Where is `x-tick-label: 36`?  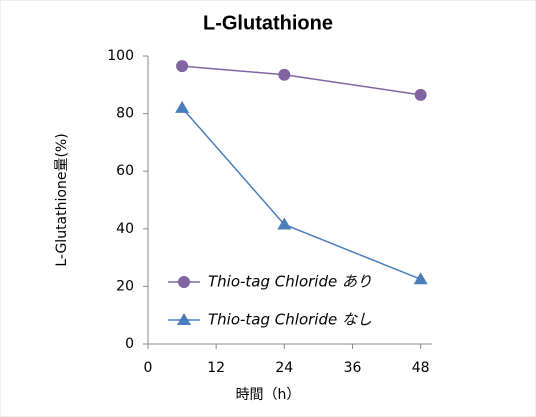 x-tick-label: 36 is located at coordinates (353, 368).